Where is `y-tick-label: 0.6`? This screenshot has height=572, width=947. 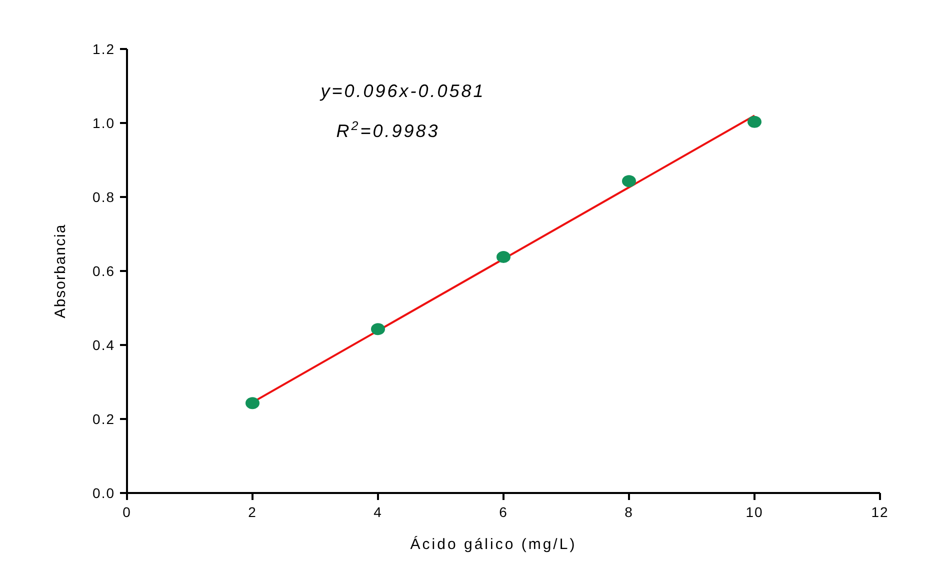 y-tick-label: 0.6 is located at coordinates (103, 271).